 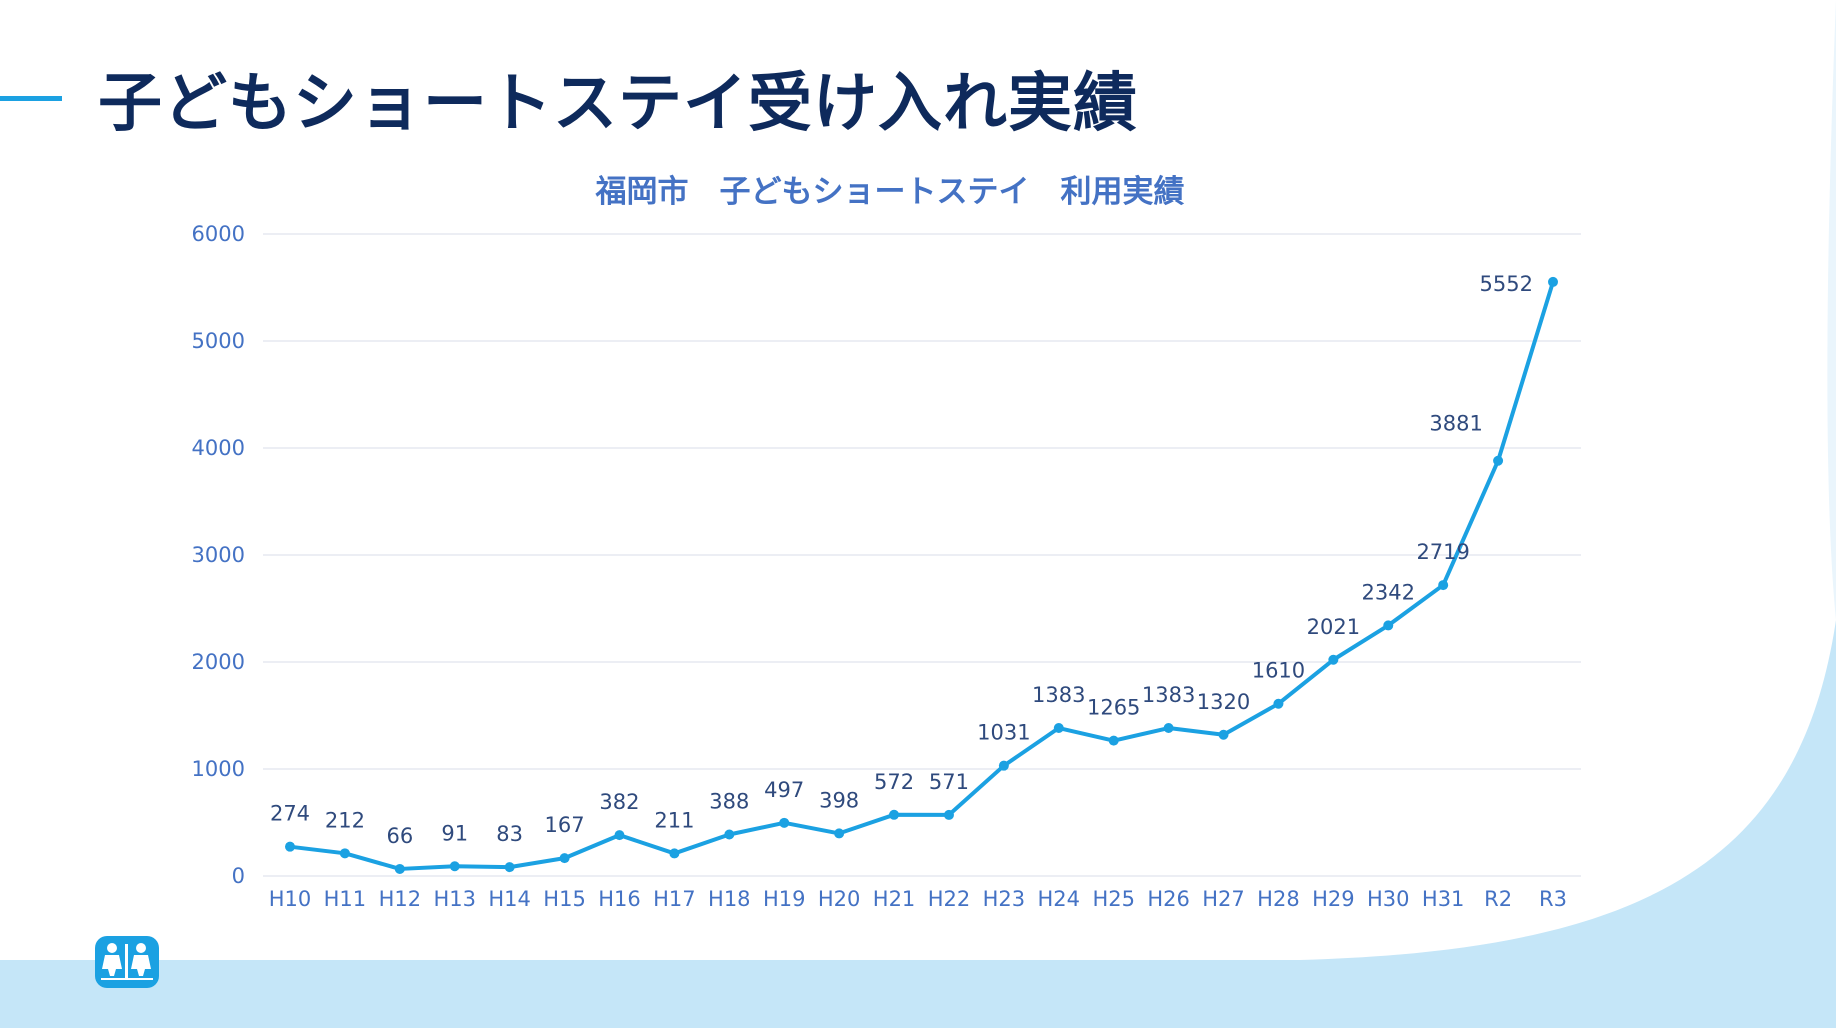 I want to click on data-label: 2342, so click(x=1388, y=592).